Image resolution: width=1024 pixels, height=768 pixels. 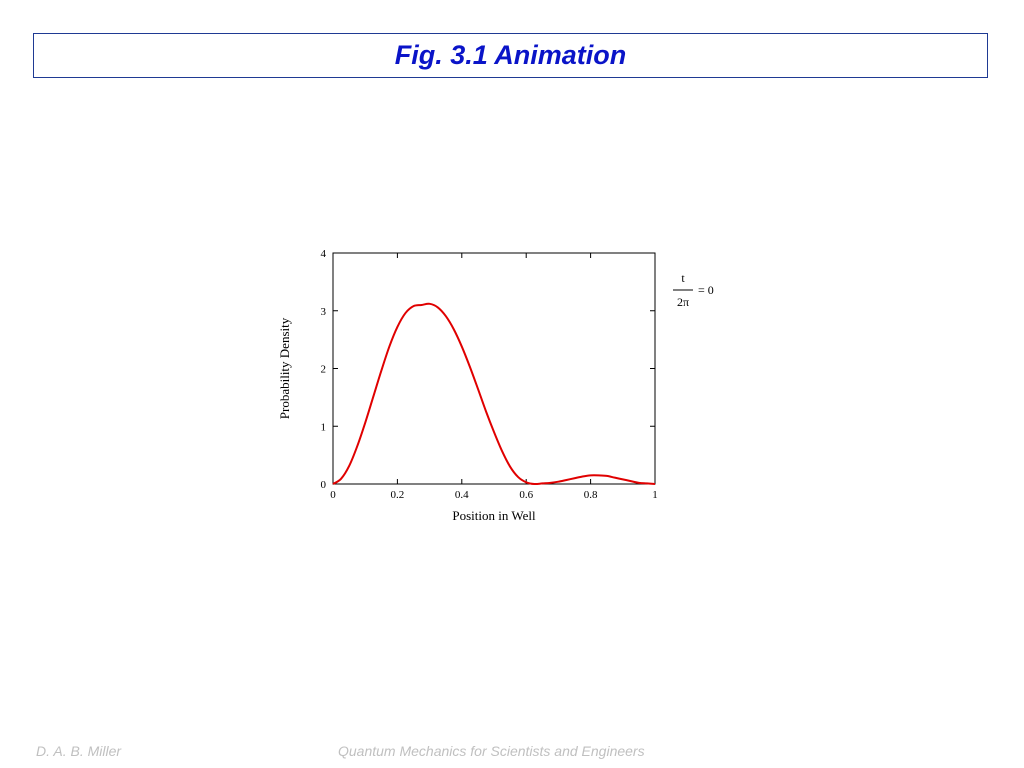 What do you see at coordinates (324, 427) in the screenshot?
I see `y-tick-label: 1` at bounding box center [324, 427].